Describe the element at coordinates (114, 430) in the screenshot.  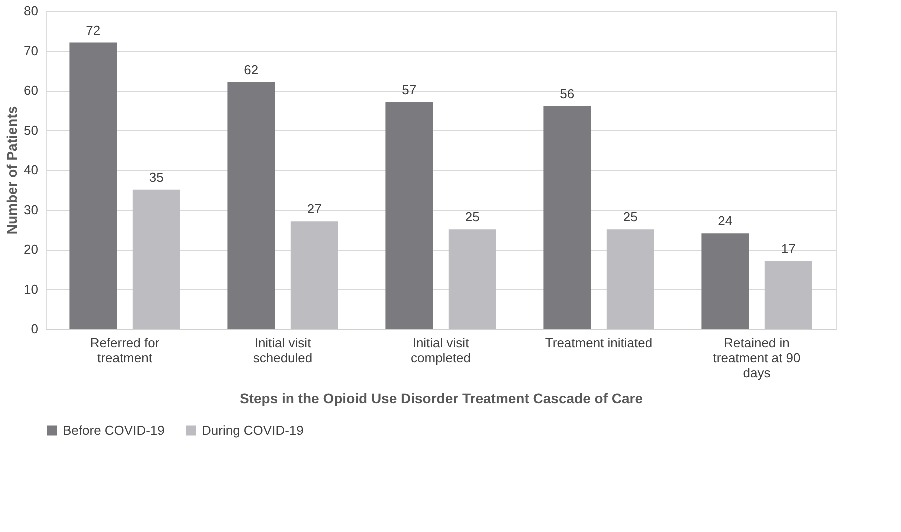
I see `legend-label: Before COVID-19` at that location.